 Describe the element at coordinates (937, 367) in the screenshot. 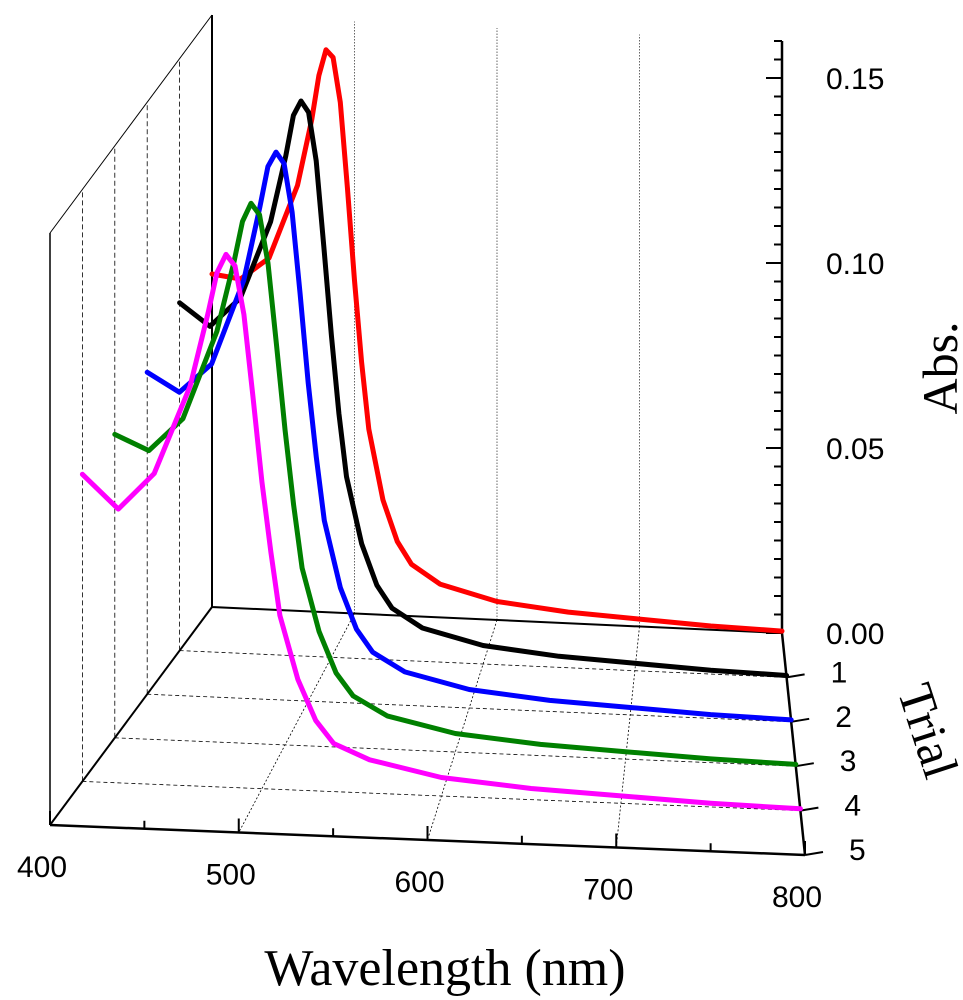

I see `y-axis-title: Abs.` at that location.